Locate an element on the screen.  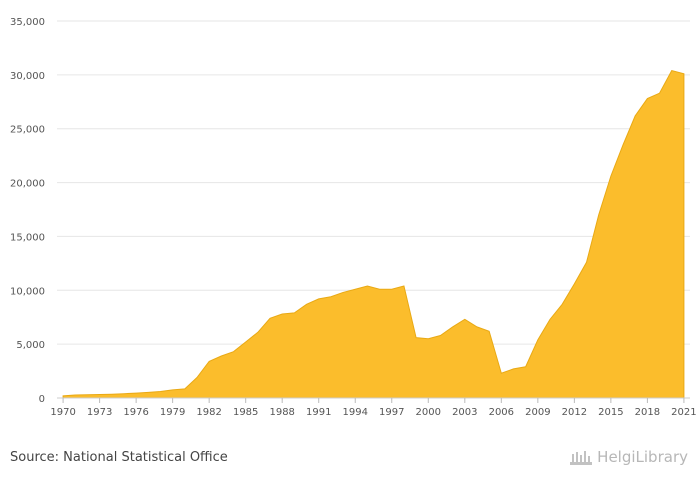
y-tick-label: 20,000 is located at coordinates (27, 184).